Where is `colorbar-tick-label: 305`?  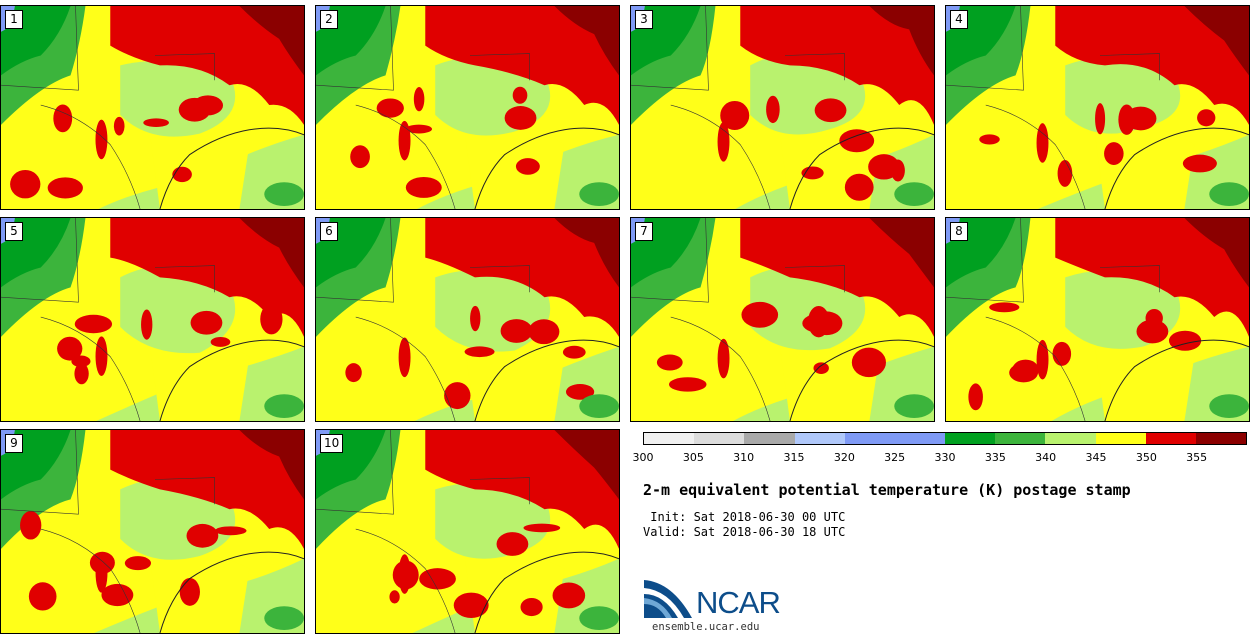 colorbar-tick-label: 305 is located at coordinates (693, 457).